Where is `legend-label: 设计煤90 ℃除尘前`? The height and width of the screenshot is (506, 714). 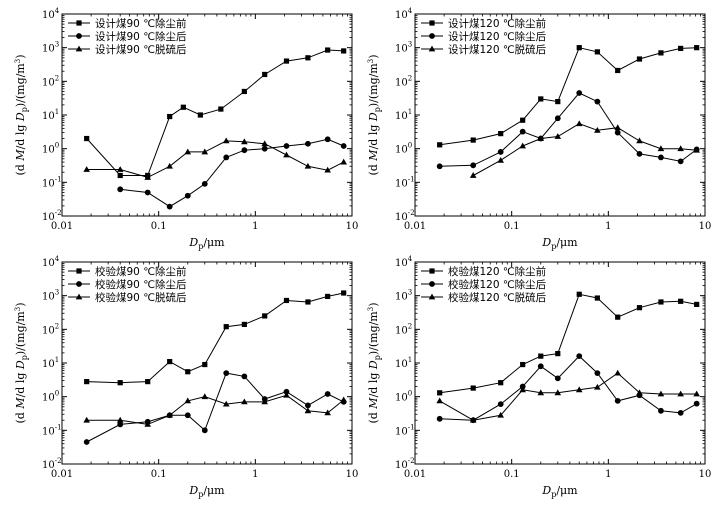
legend-label: 设计煤90 ℃除尘前 is located at coordinates (141, 23).